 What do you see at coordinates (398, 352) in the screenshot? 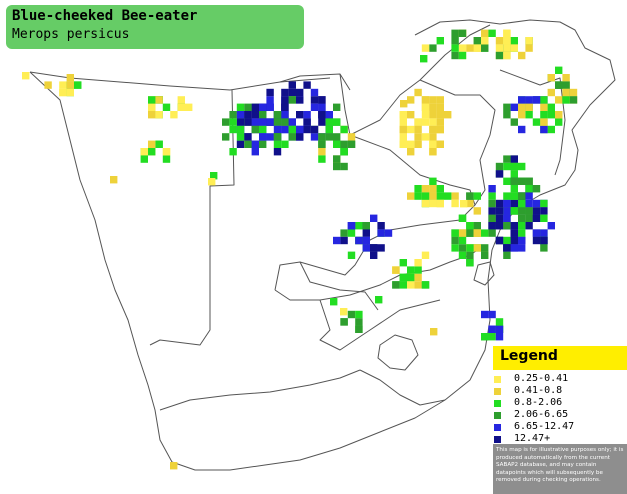
I see `lesotho-border` at bounding box center [398, 352].